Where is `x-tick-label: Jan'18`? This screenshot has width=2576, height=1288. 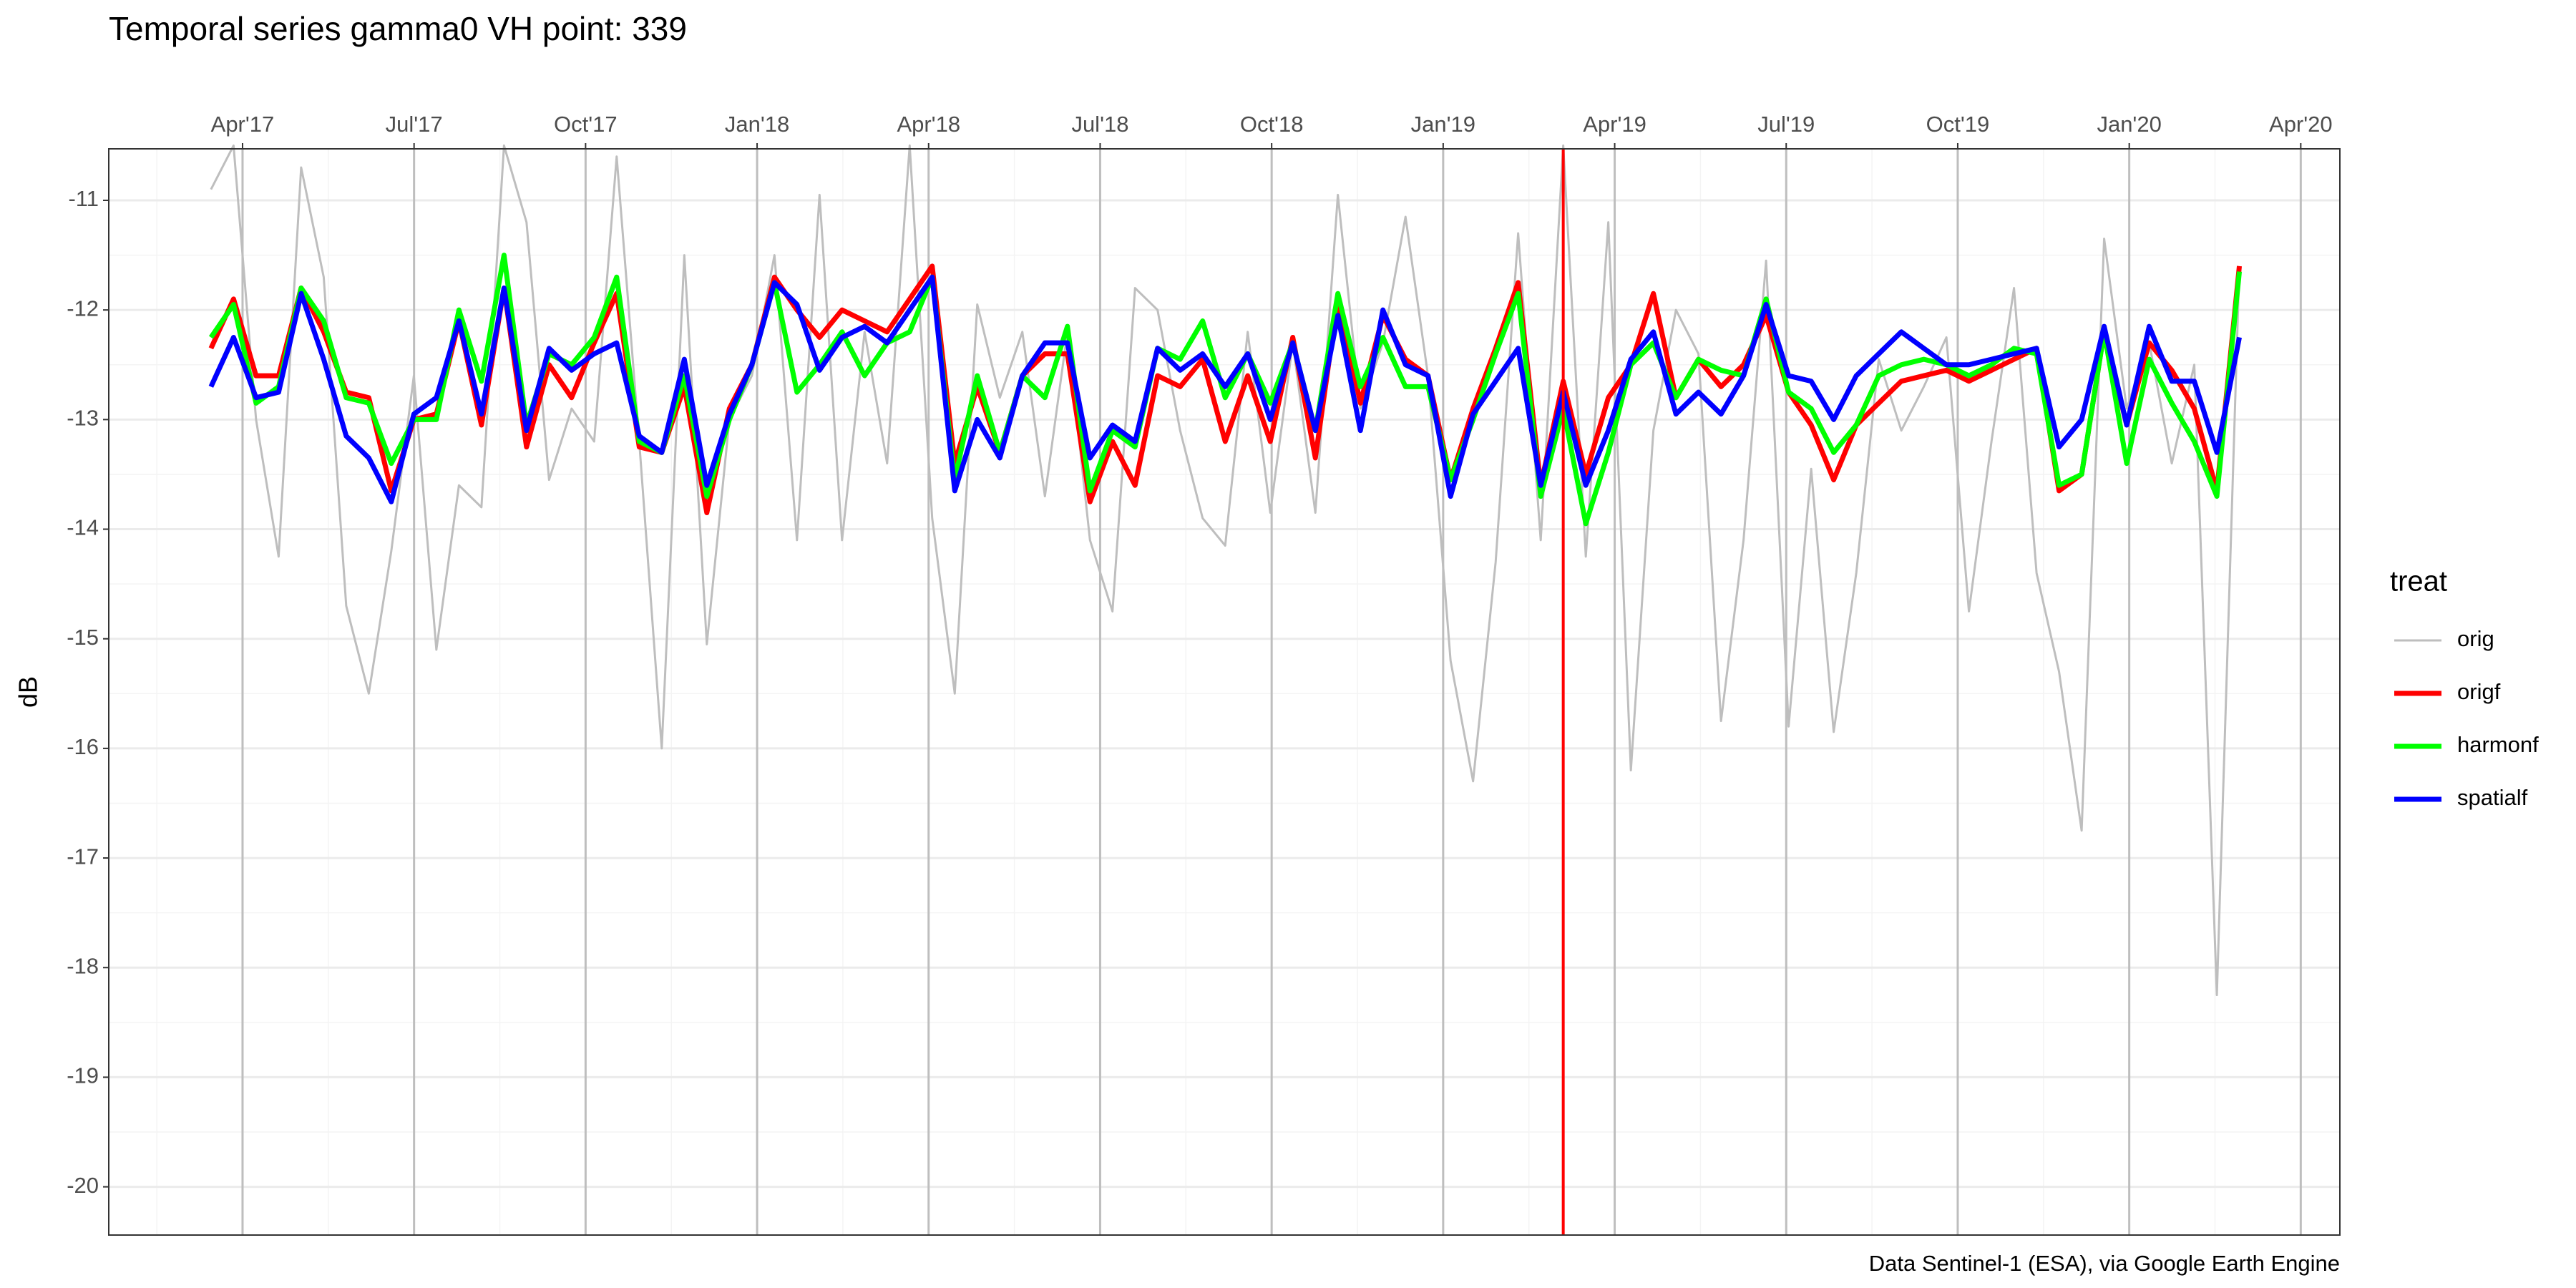 x-tick-label: Jan'18 is located at coordinates (757, 124).